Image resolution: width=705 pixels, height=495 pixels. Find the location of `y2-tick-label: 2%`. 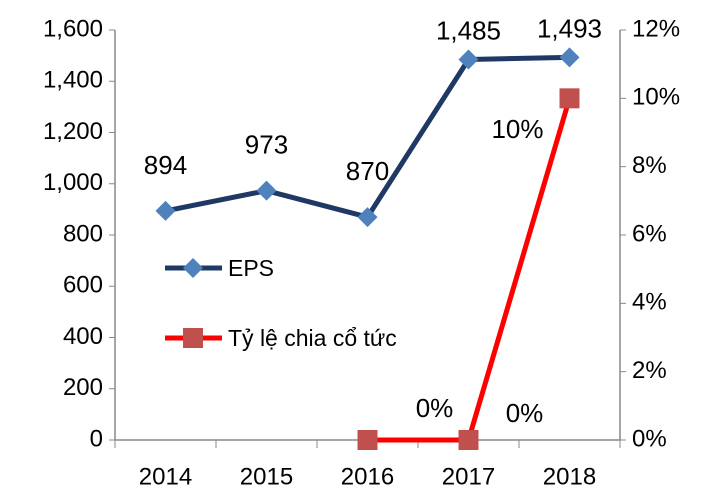

y2-tick-label: 2% is located at coordinates (649, 370).